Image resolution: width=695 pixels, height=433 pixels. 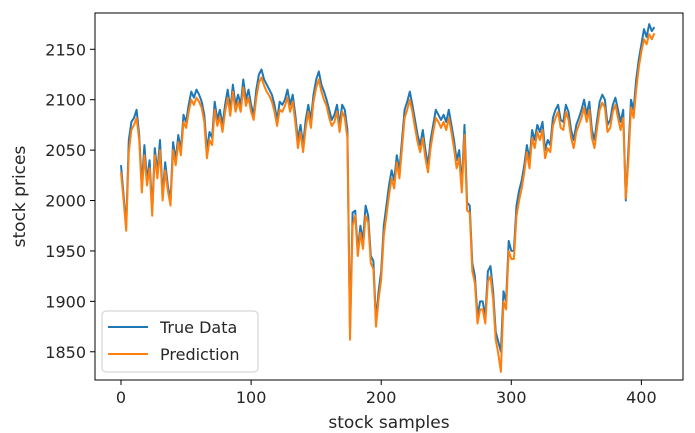 What do you see at coordinates (511, 397) in the screenshot?
I see `x-tick-label: 300` at bounding box center [511, 397].